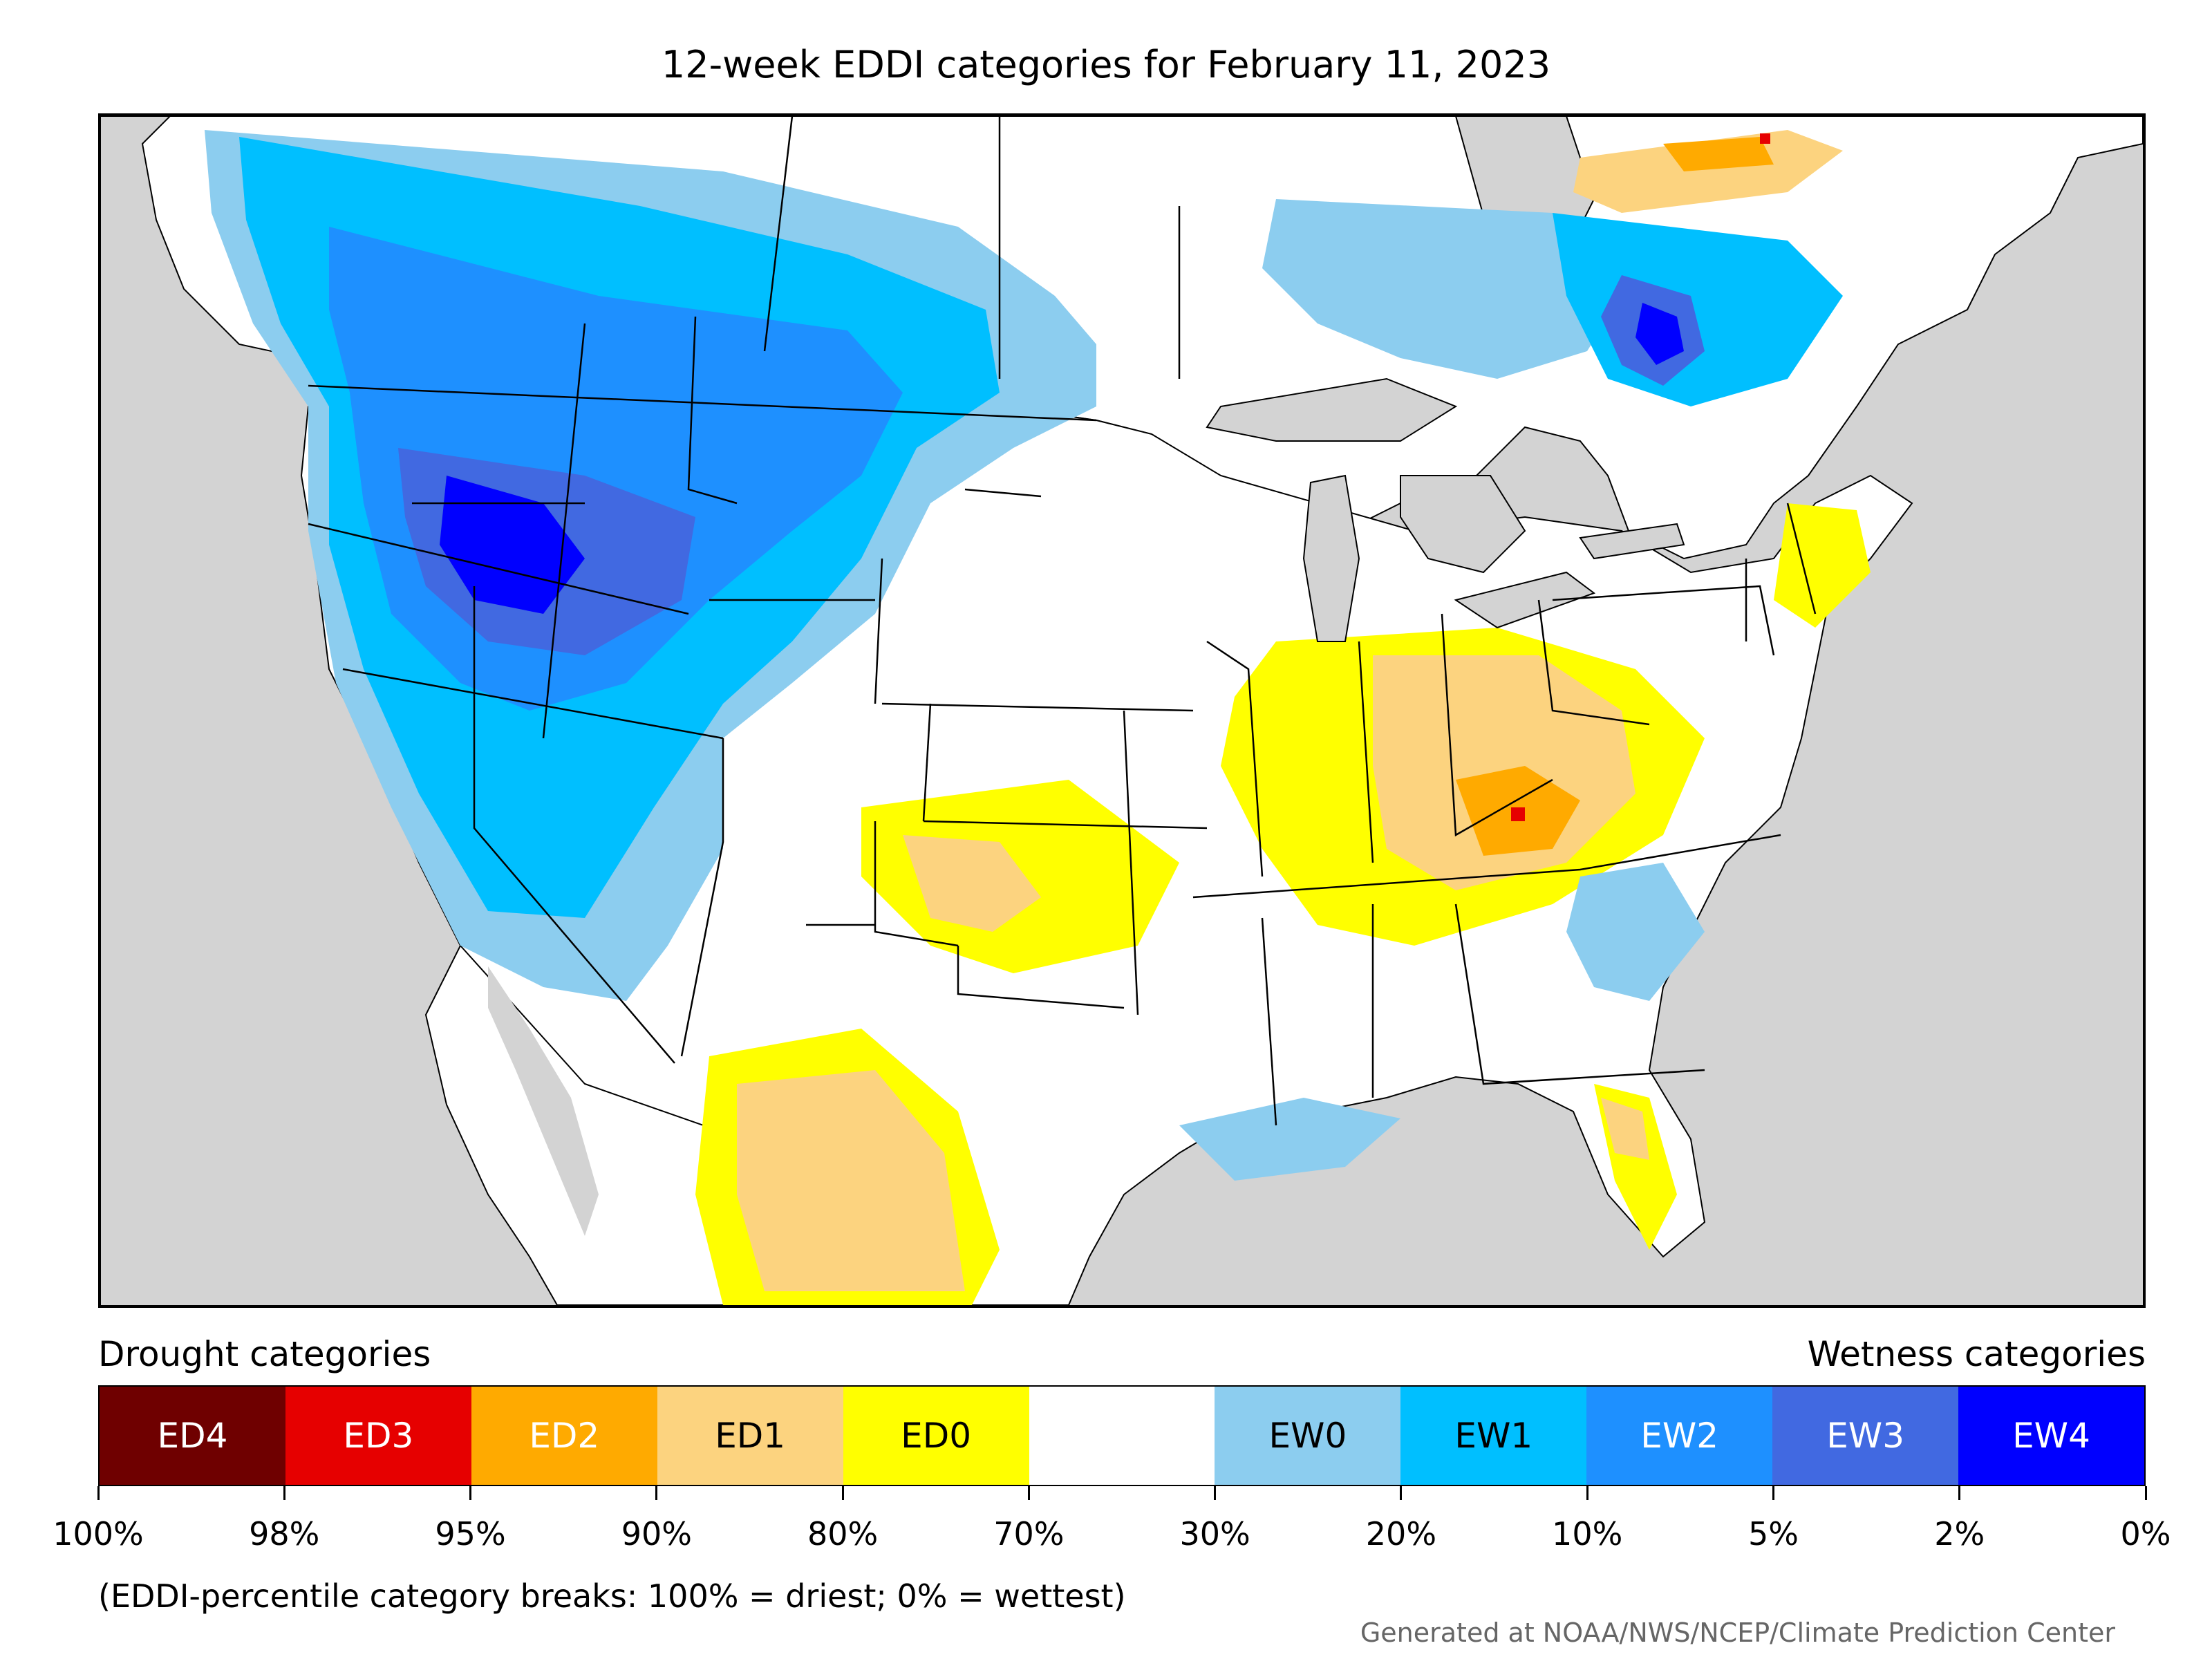 This screenshot has width=2212, height=1659. I want to click on region-ed1-plains, so click(972, 883).